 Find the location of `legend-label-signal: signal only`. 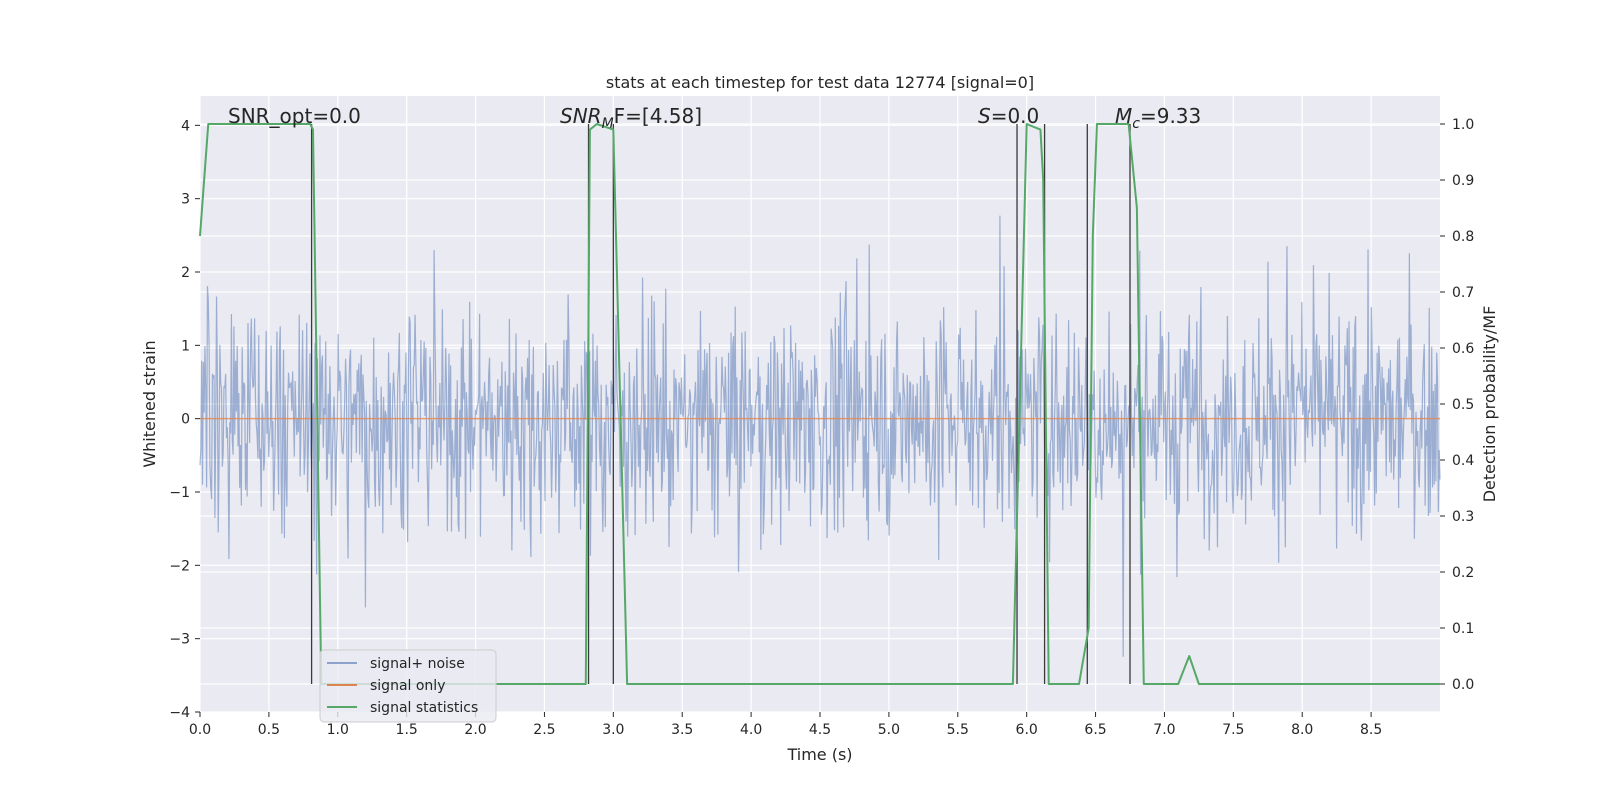

legend-label-signal: signal only is located at coordinates (407, 686).